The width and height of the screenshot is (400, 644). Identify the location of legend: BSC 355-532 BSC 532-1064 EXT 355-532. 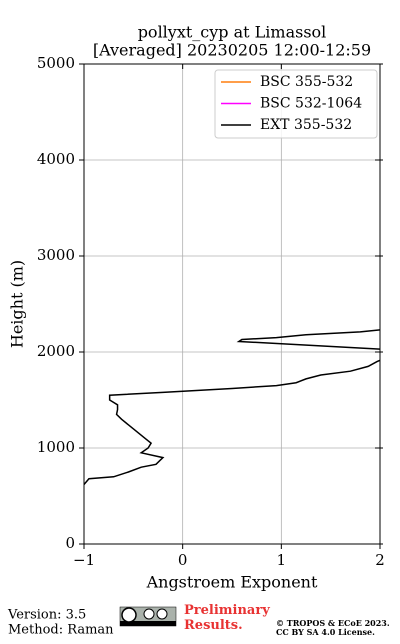
(296, 104).